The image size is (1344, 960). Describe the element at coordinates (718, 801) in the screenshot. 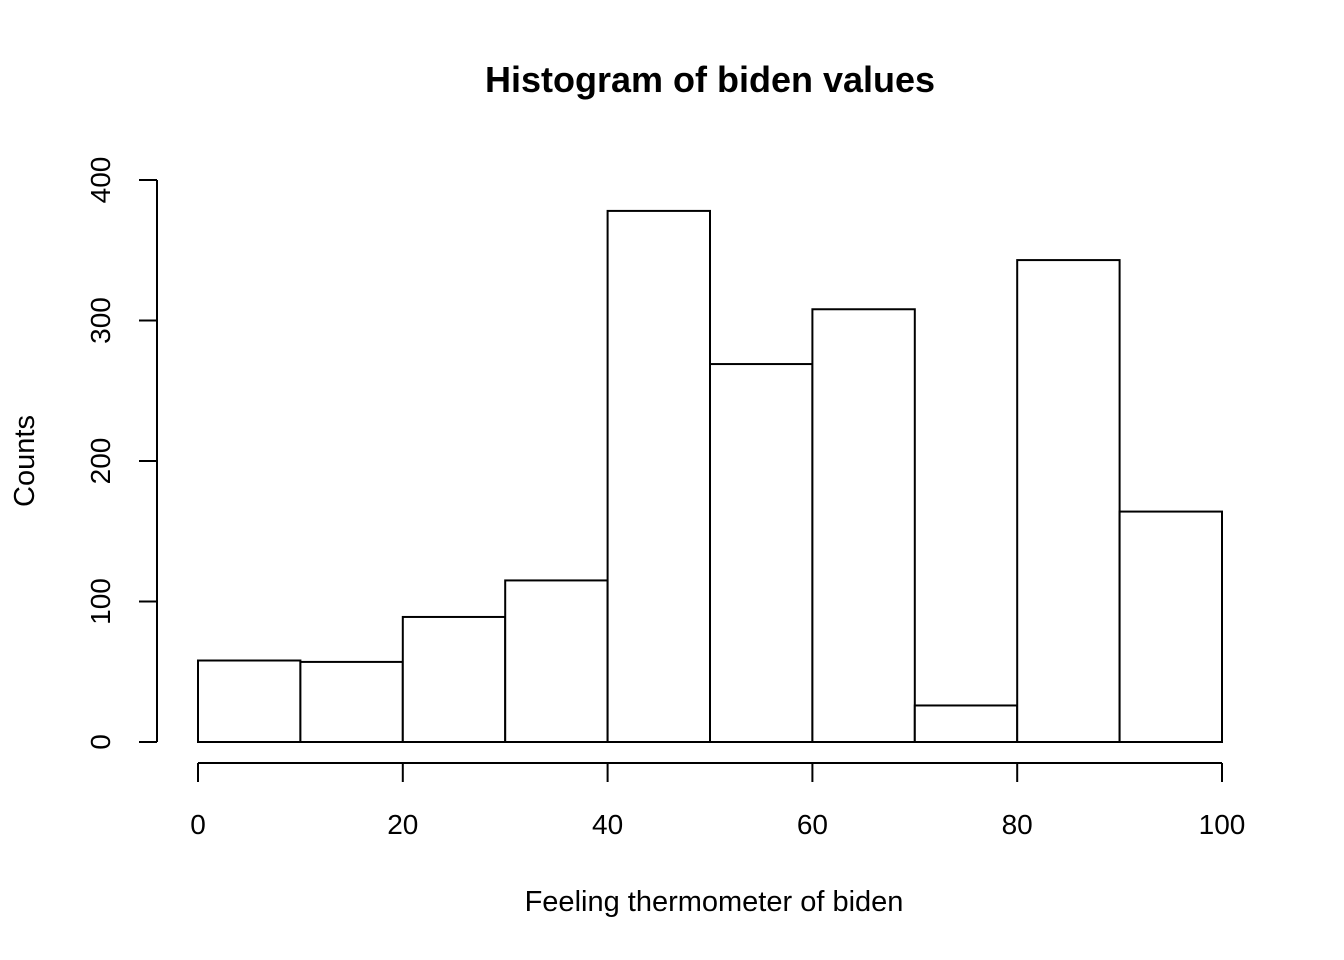

I see `x-axis: 0 20 40 60 80 100` at that location.